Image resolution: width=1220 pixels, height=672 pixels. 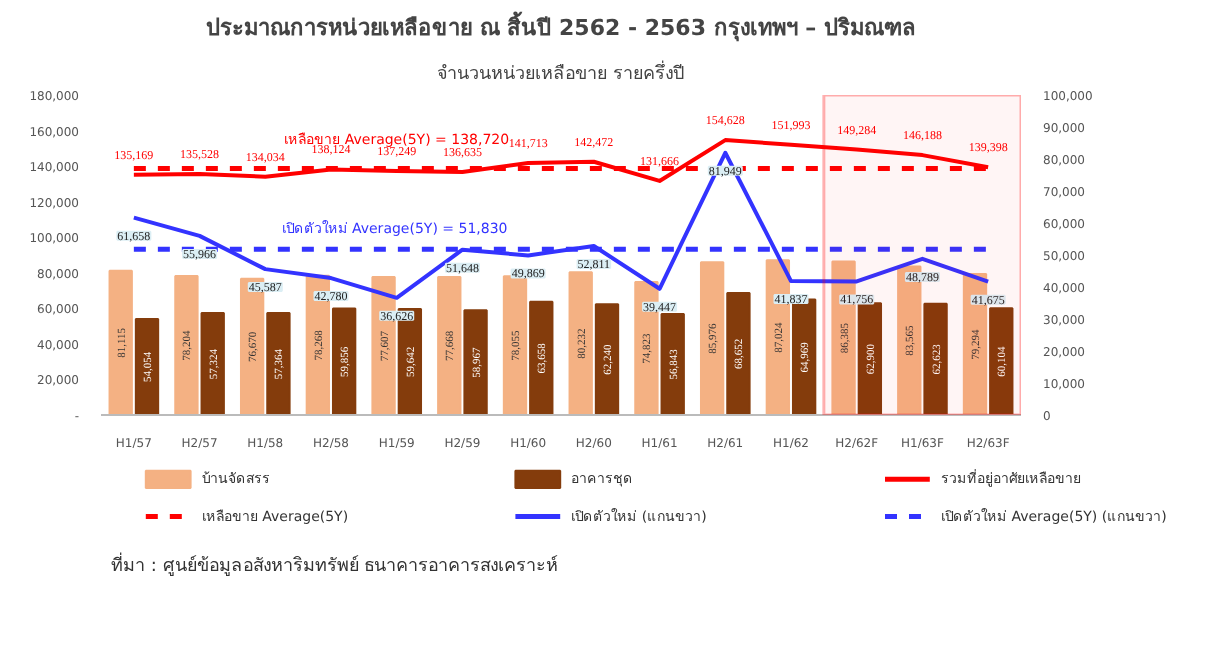 What do you see at coordinates (335, 564) in the screenshot?
I see `text: ที่มา : ศูนย์ข้อมูลอสังหาริมทรัพย์ ธนาคารอาคารสงเคราะห์` at bounding box center [335, 564].